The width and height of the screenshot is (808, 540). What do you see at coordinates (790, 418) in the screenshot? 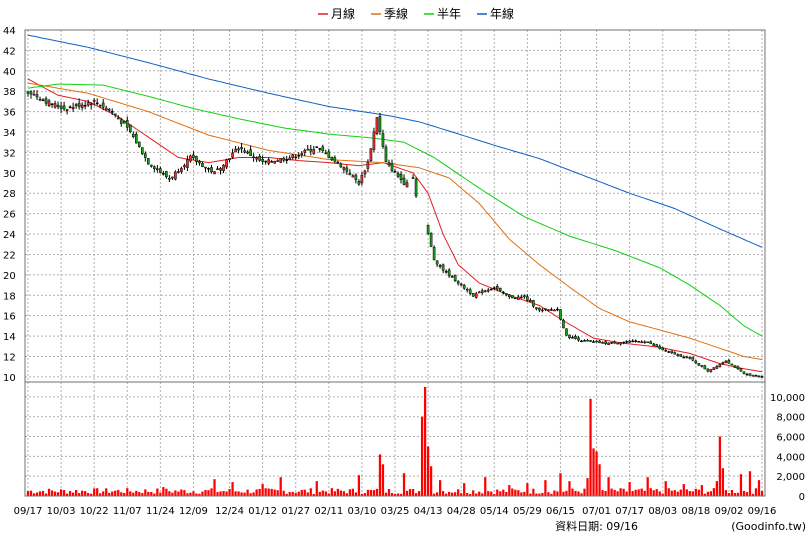
I see `volume-tick-label: 8,000` at bounding box center [790, 418].